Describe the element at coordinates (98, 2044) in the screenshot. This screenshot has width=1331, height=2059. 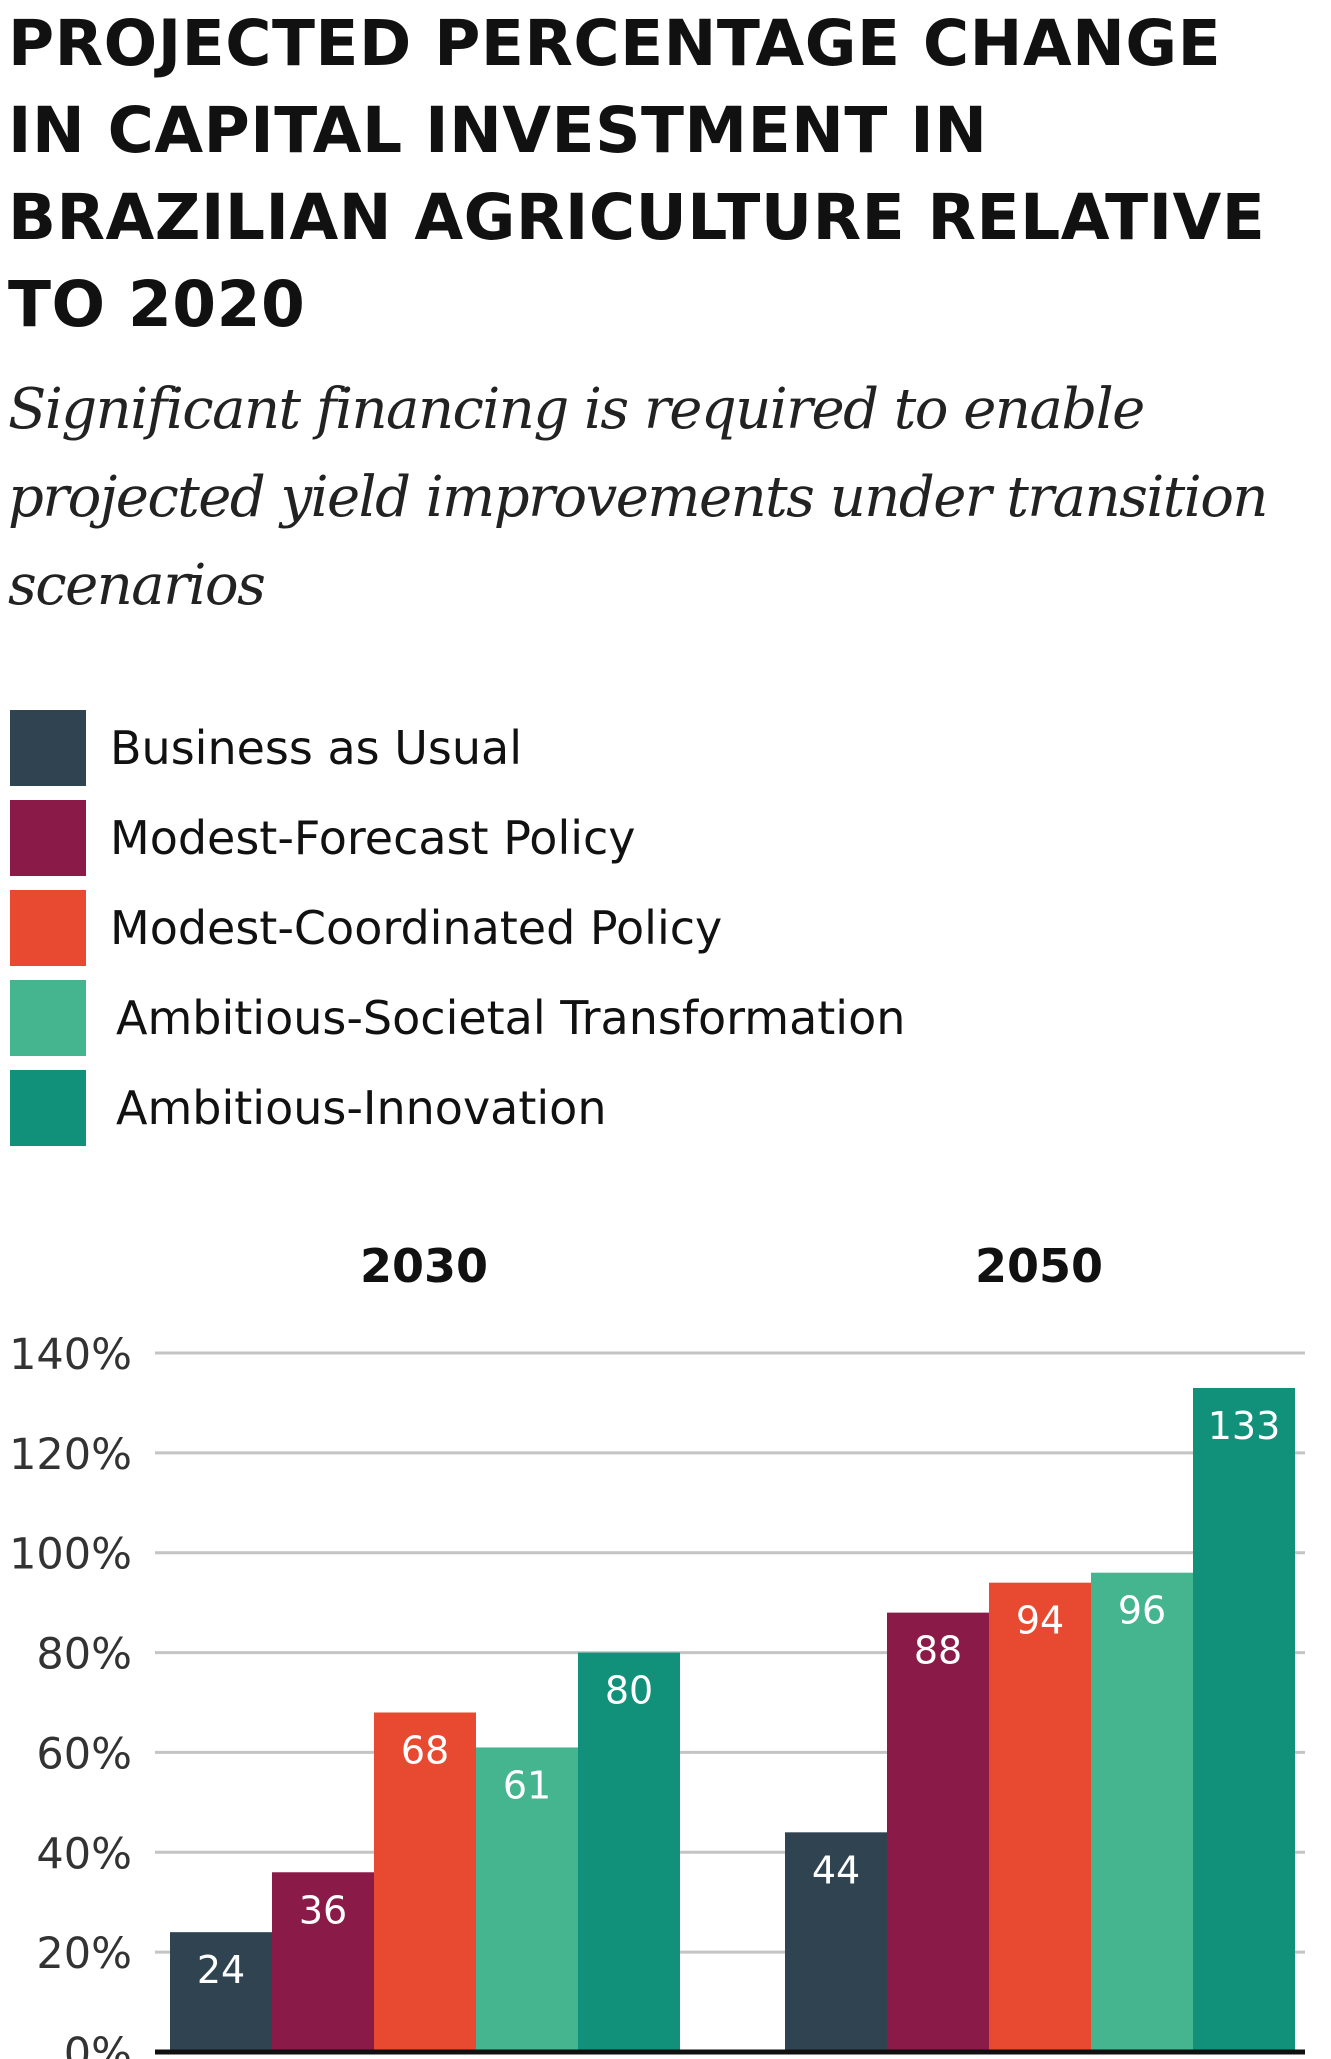
I see `y-tick-label: 0%` at that location.